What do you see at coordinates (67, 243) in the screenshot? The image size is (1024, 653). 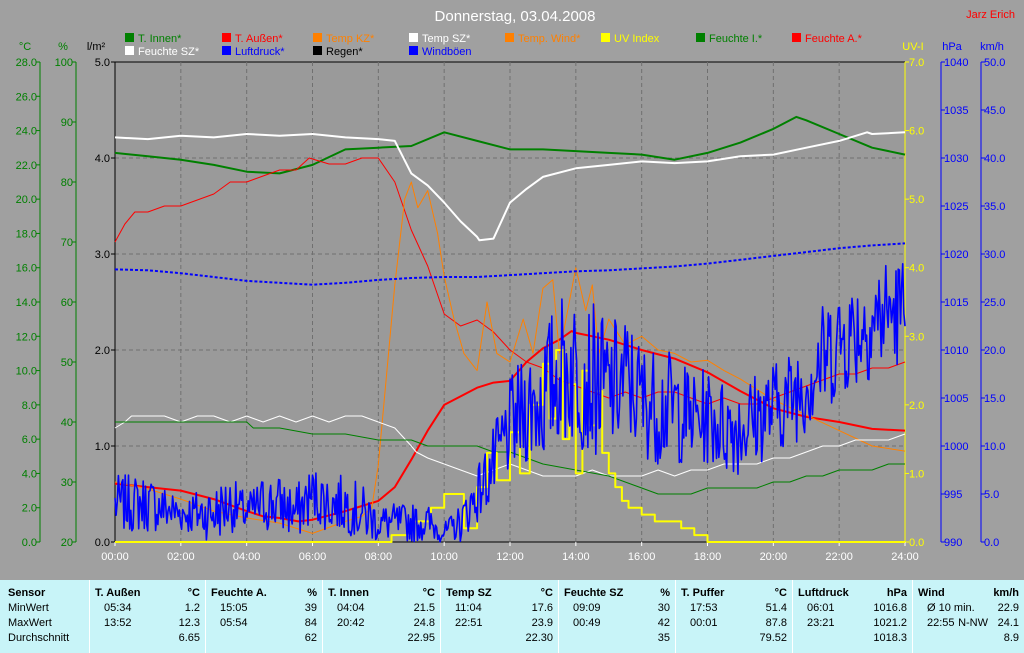 I see `tick-label: 70` at bounding box center [67, 243].